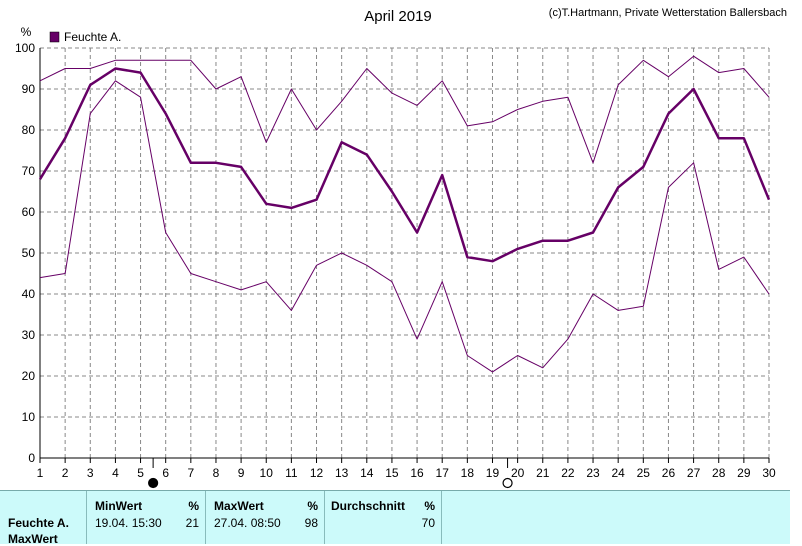  Describe the element at coordinates (115, 473) in the screenshot. I see `x-tick-label: 4` at that location.